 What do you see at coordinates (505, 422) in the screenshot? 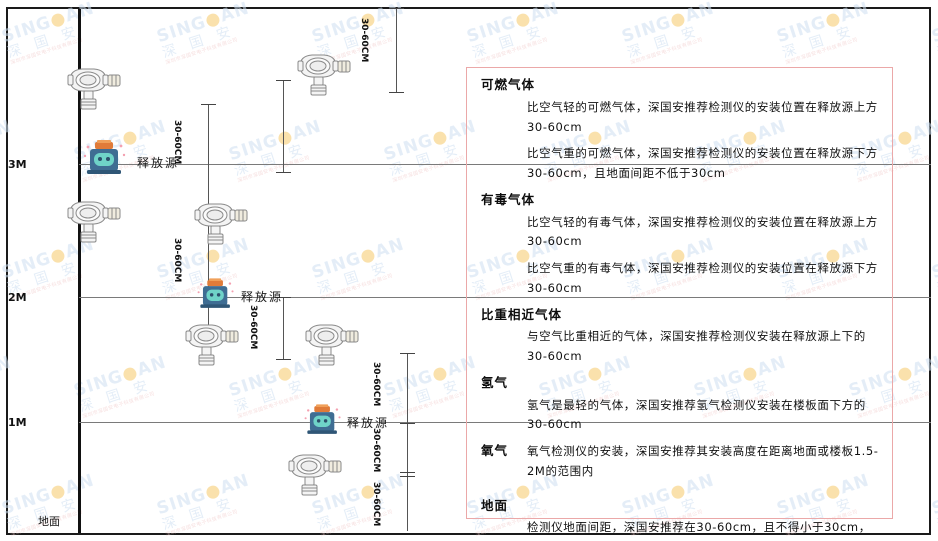
I see `level-line-1m` at bounding box center [505, 422].